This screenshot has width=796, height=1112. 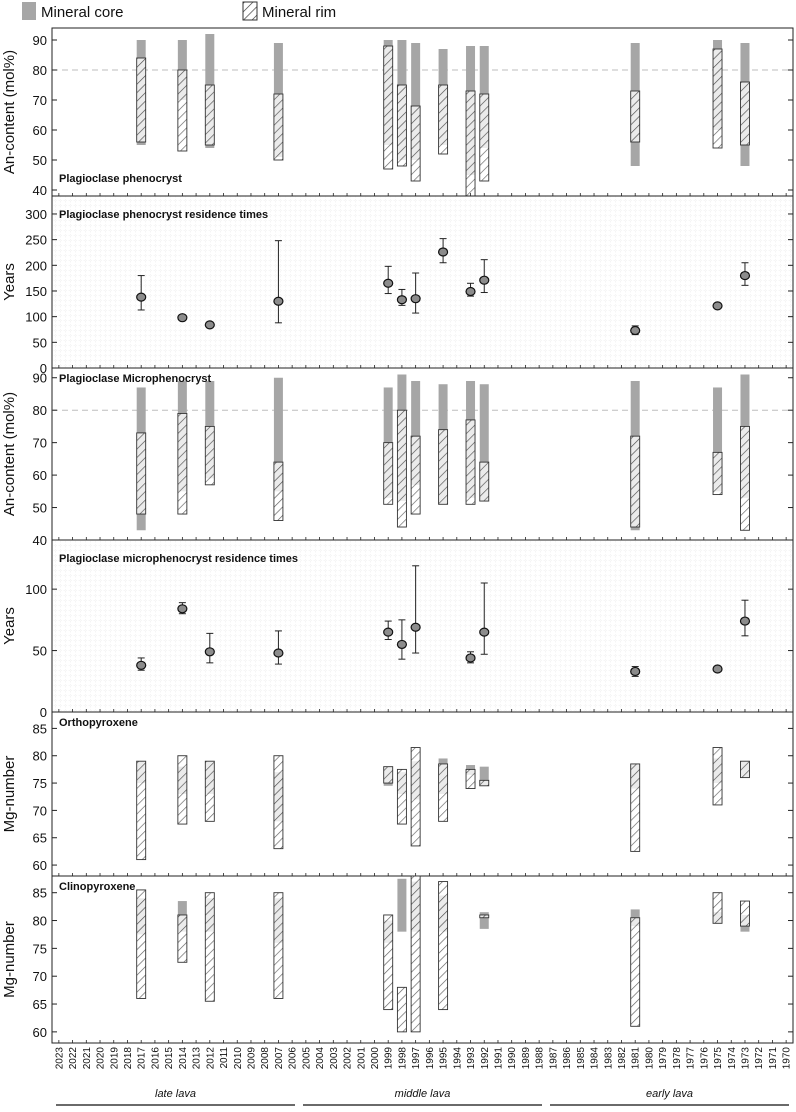 What do you see at coordinates (128, 1058) in the screenshot?
I see `xtick-label: 2018` at bounding box center [128, 1058].